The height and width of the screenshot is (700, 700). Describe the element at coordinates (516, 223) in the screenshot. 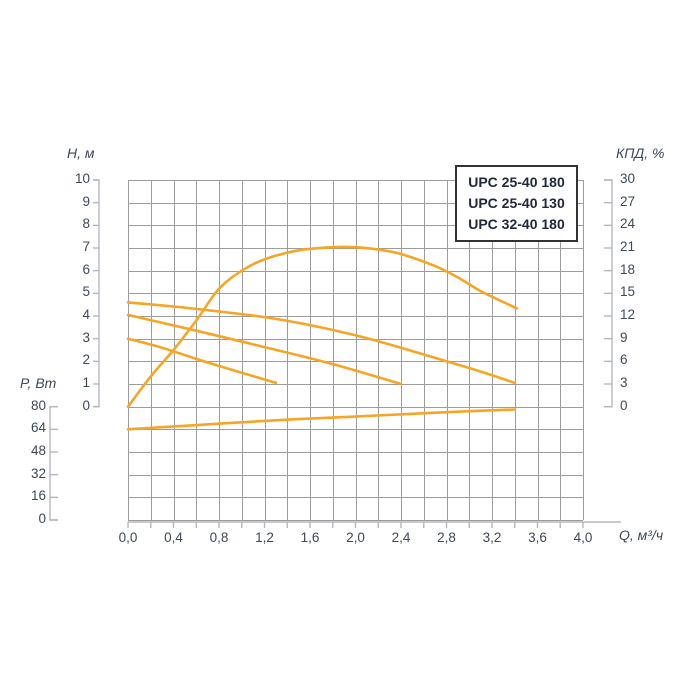

I see `legend-item-upc-32-40-180: UPC 32-40 180` at that location.